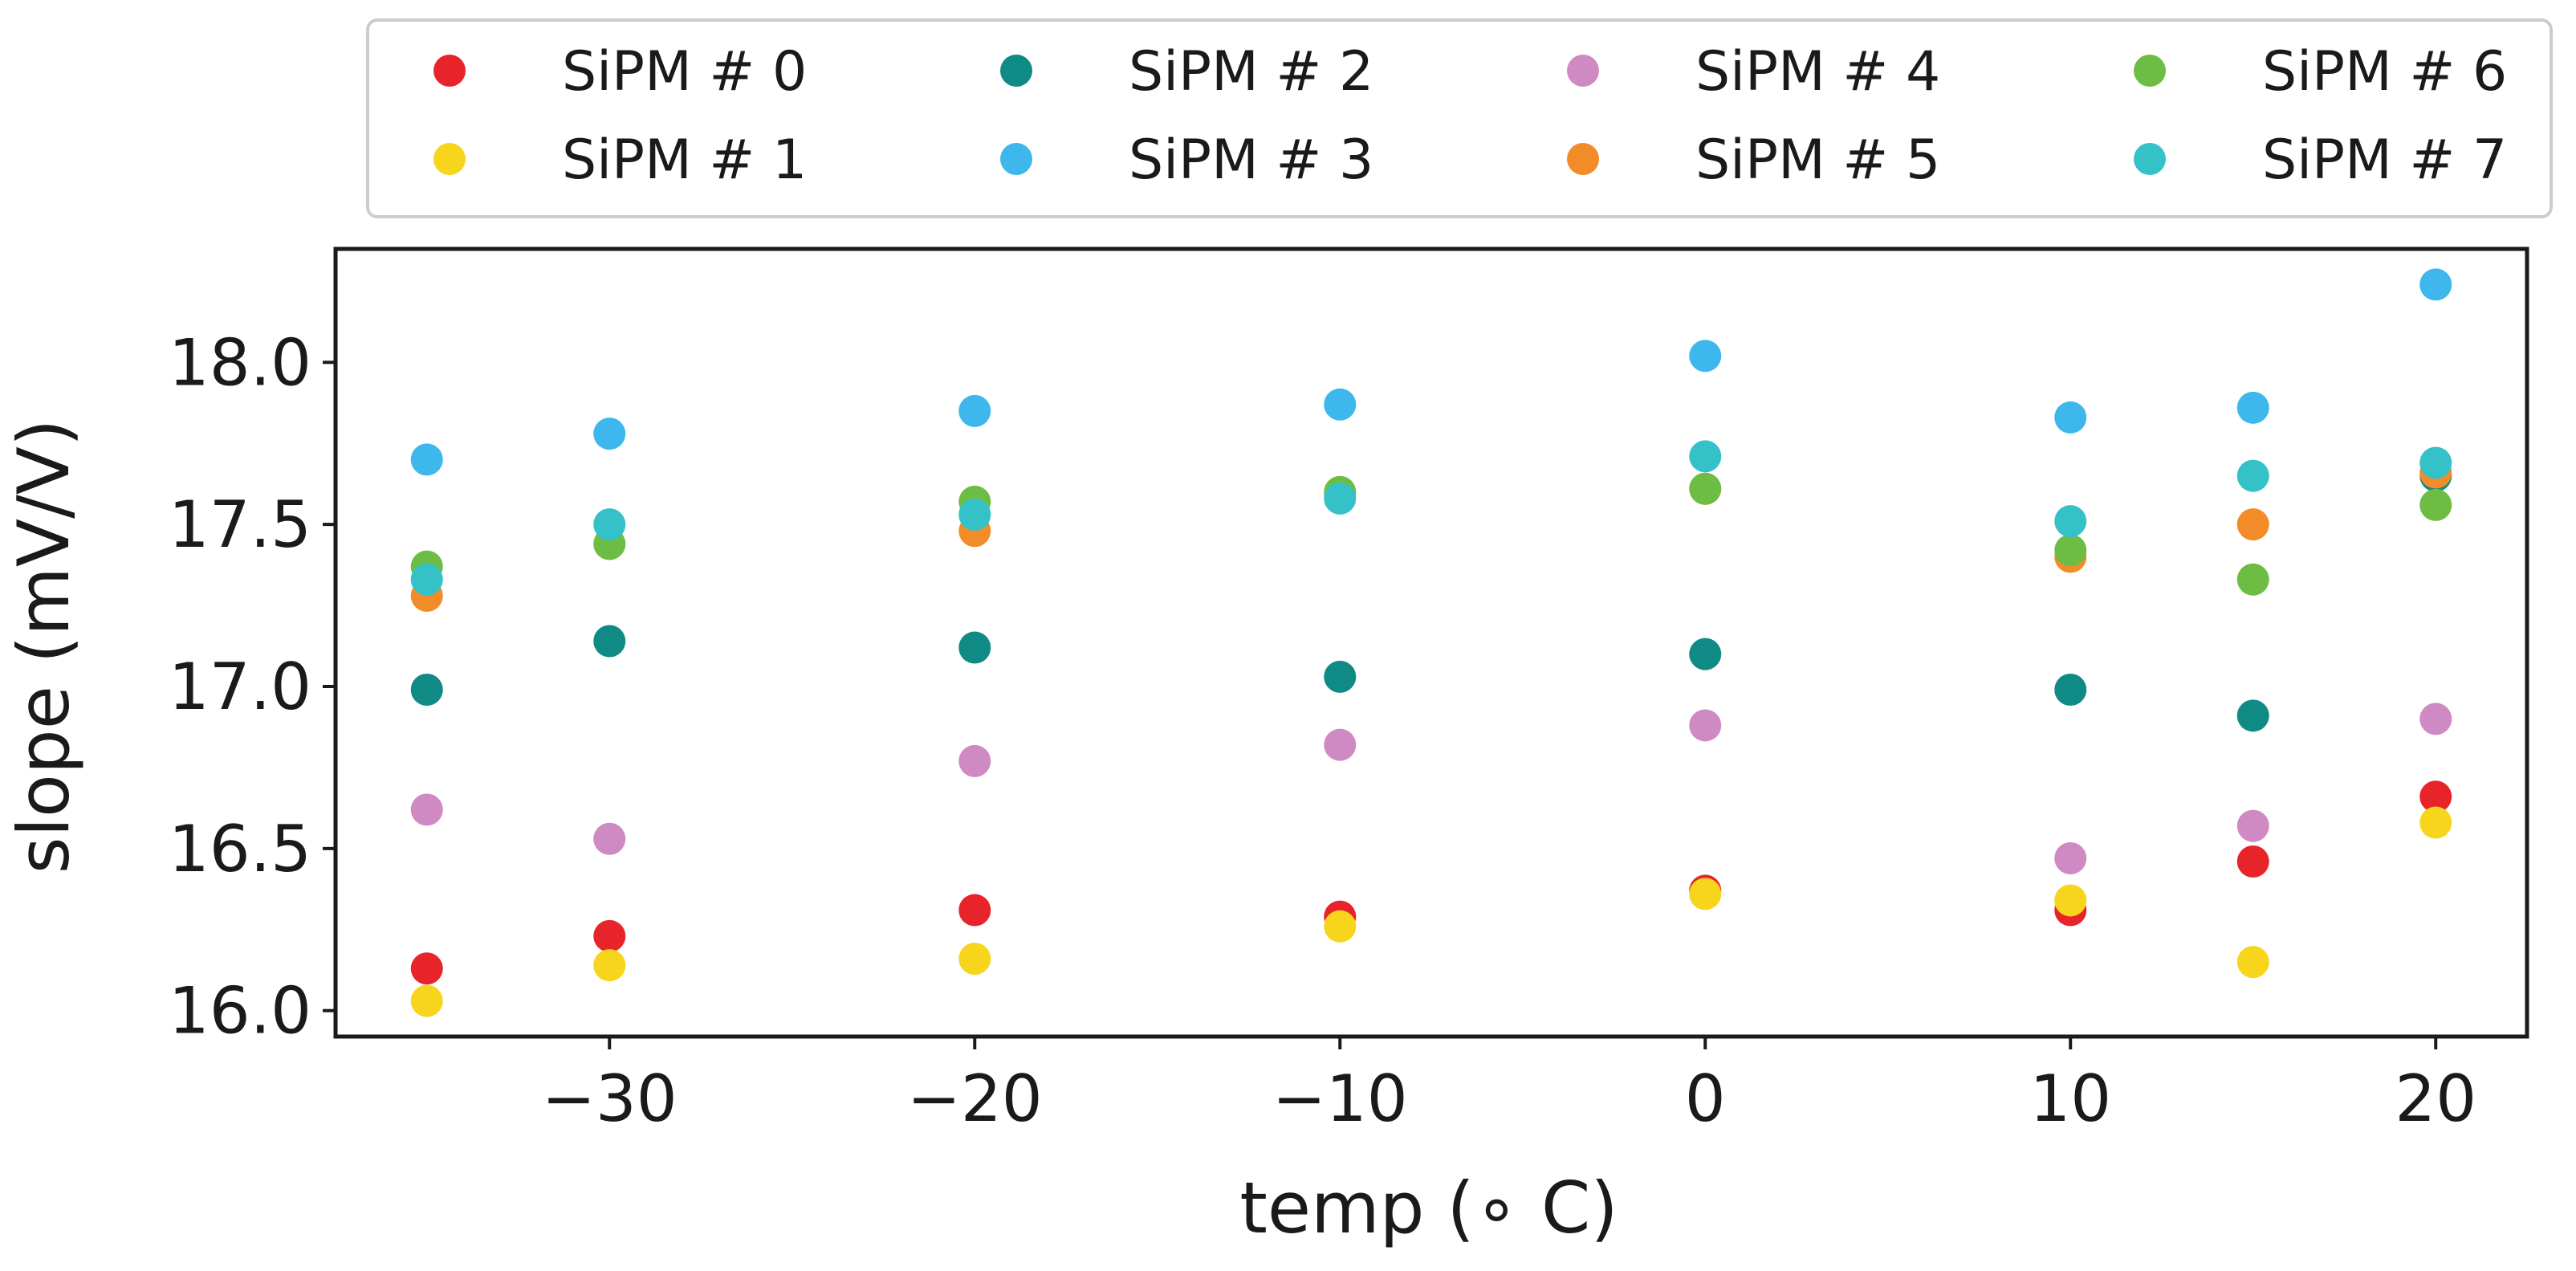 The image size is (2576, 1271). Describe the element at coordinates (1817, 160) in the screenshot. I see `legend-label: SiPM # 5` at that location.